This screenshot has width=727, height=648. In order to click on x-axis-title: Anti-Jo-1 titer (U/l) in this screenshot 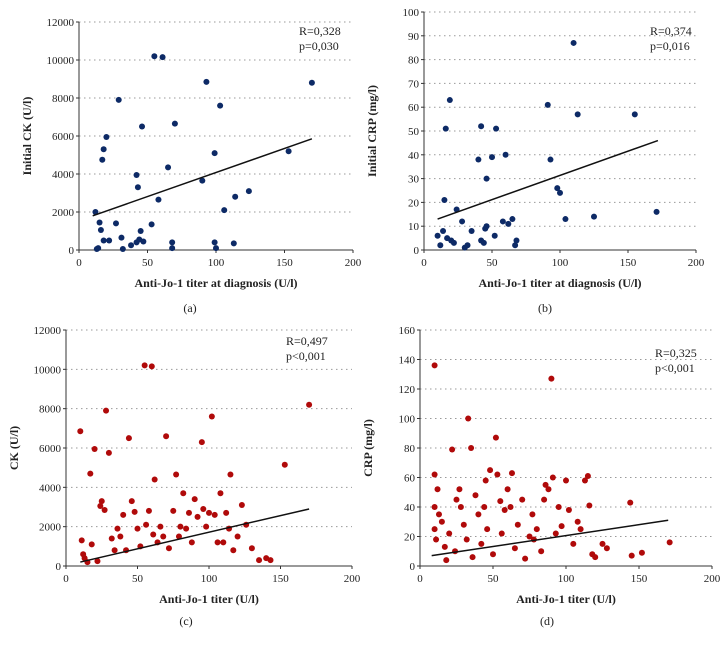, I will do `click(566, 599)`.